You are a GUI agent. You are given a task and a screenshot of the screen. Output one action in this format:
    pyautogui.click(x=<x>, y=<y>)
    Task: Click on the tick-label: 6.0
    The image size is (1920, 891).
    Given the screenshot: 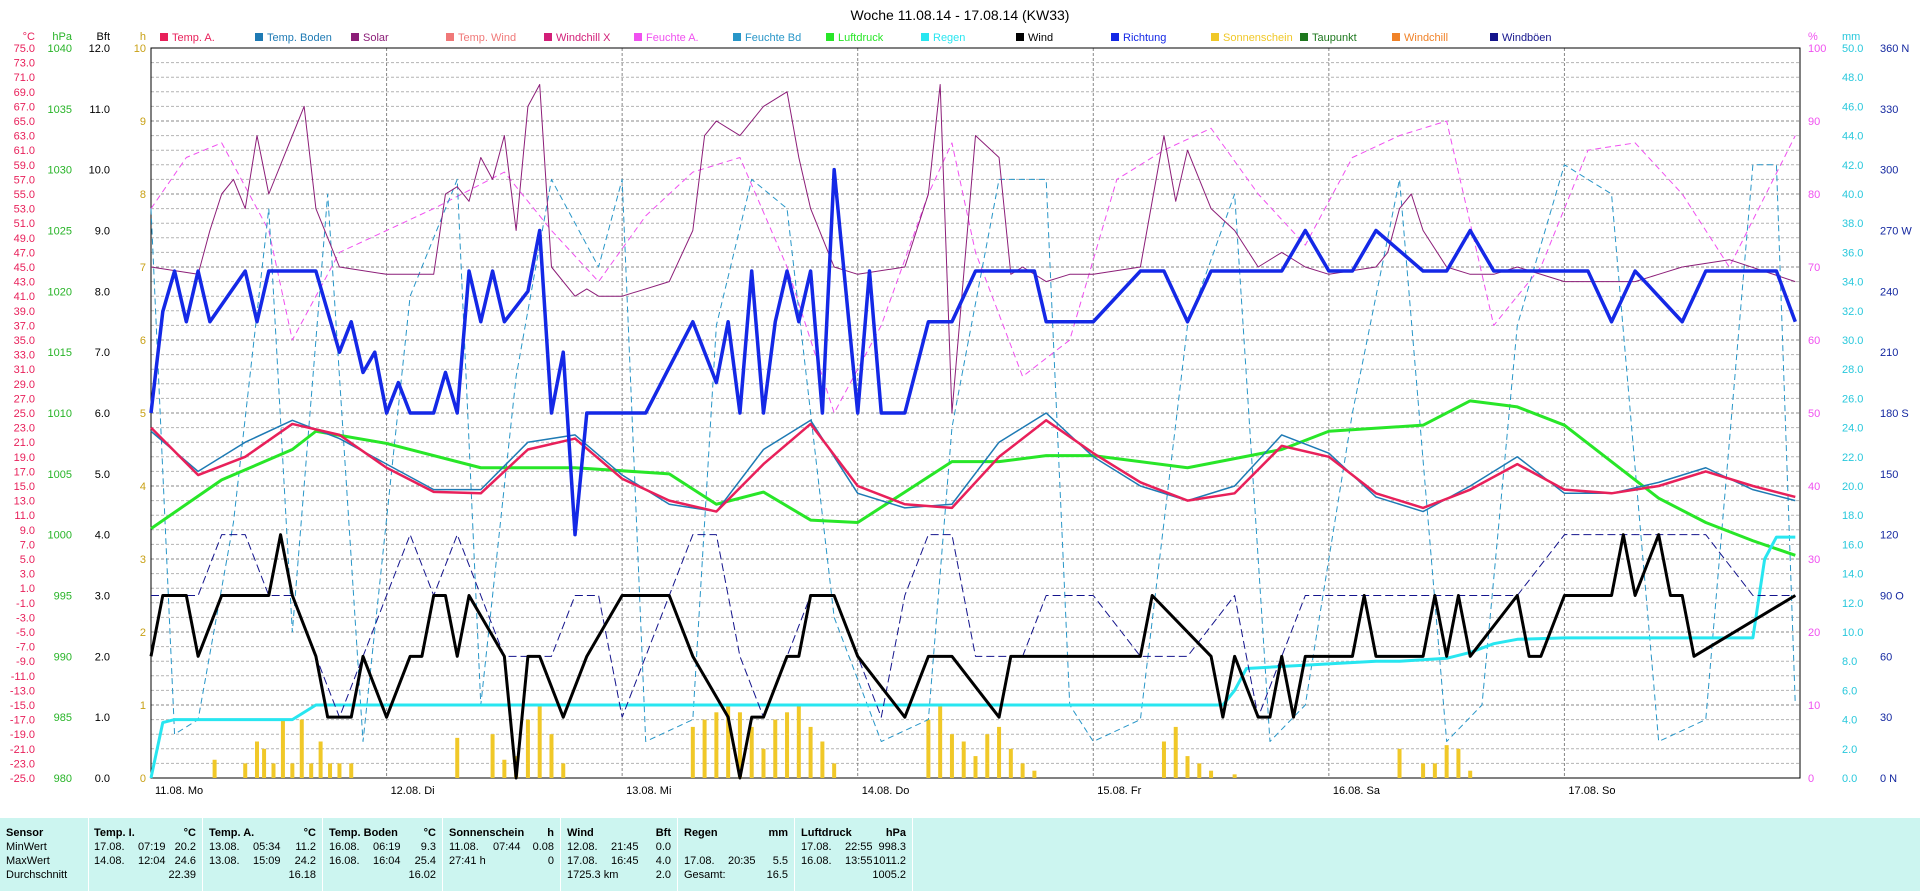 What is the action you would take?
    pyautogui.click(x=102, y=414)
    